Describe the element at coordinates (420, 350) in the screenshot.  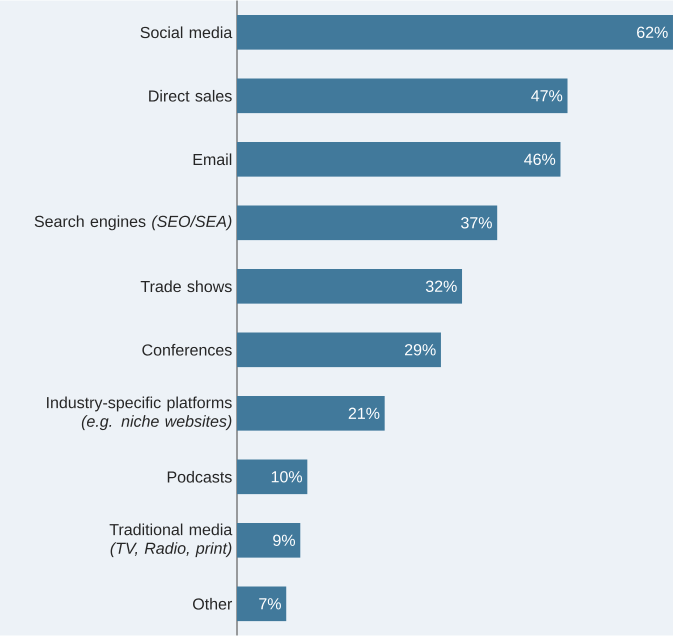
I see `data-label: 29%` at that location.